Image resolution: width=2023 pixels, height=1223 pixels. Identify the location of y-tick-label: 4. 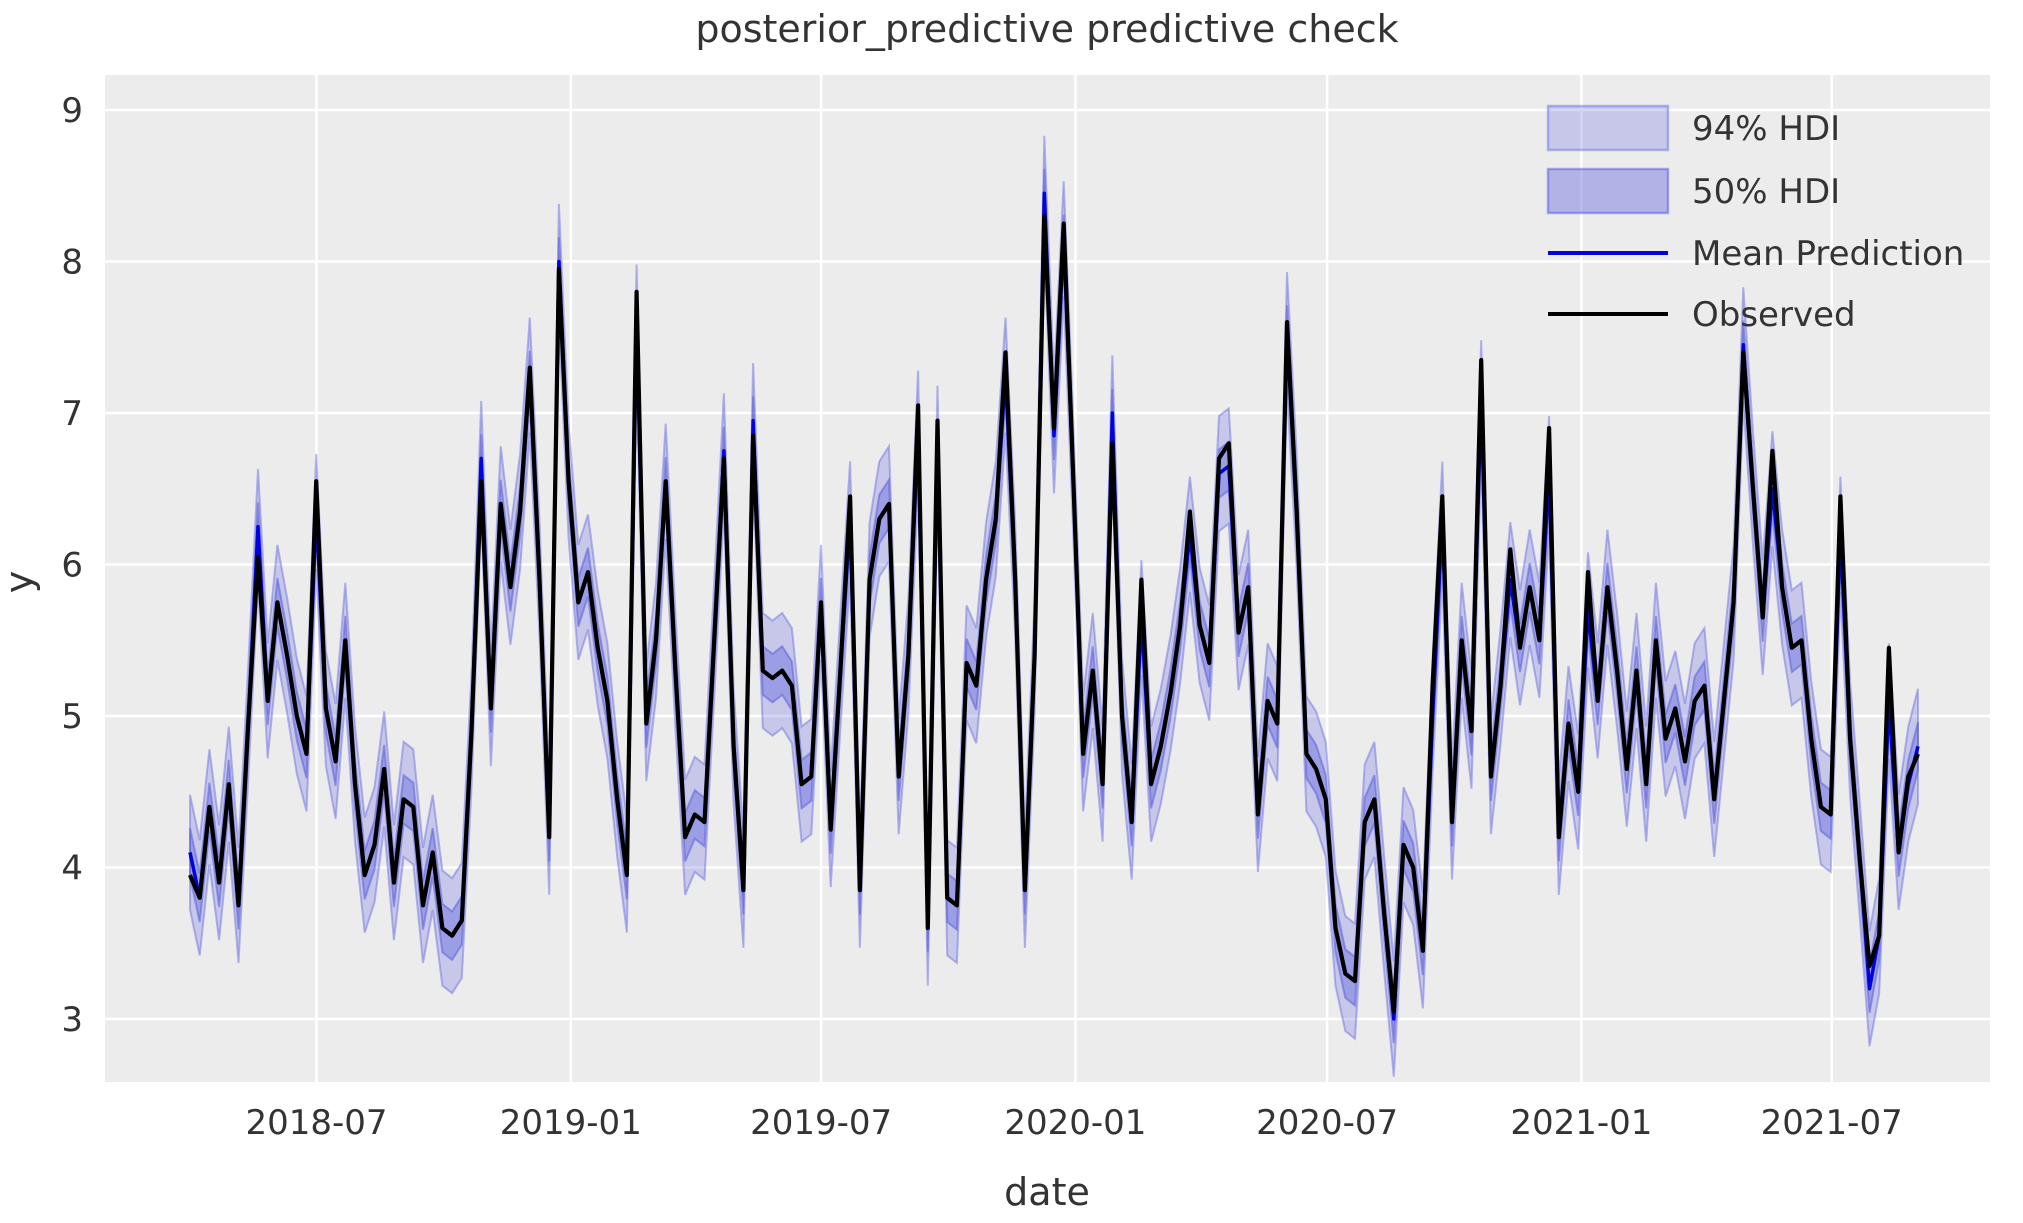
(72, 869).